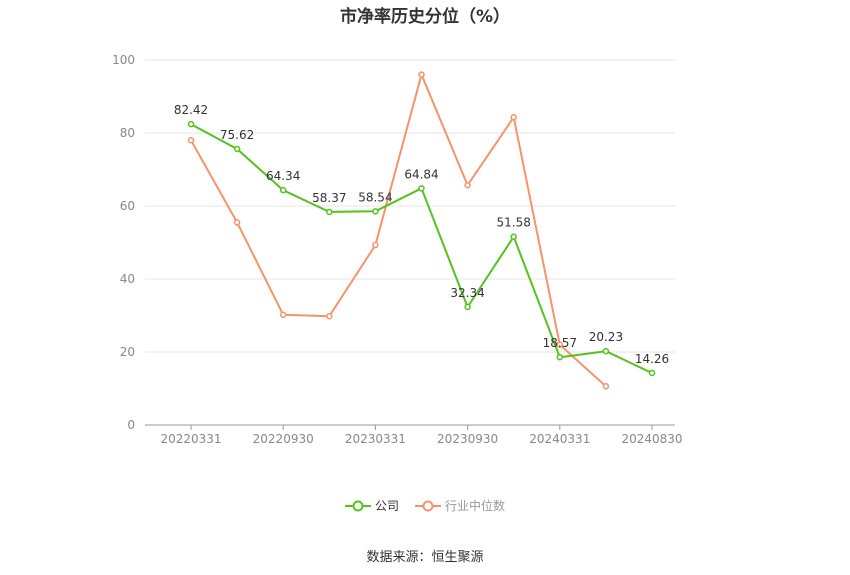  I want to click on legend-item-industry: 行业中位数, so click(460, 505).